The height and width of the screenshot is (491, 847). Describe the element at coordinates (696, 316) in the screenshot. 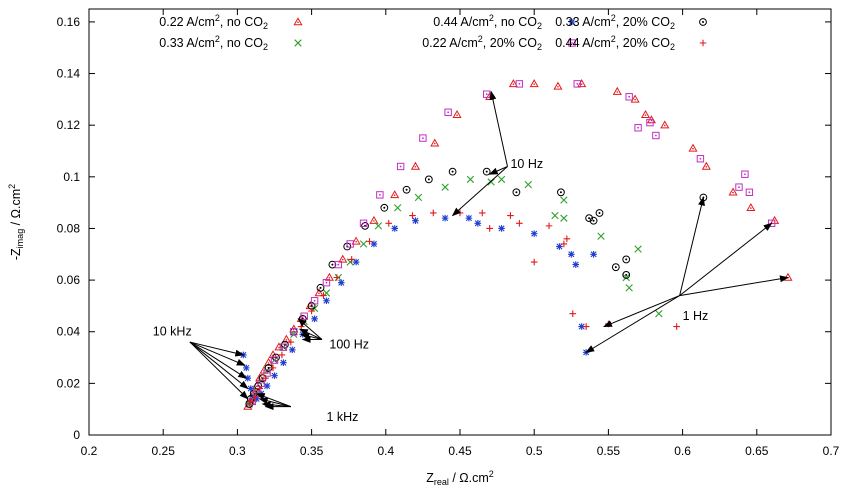

I see `annotation-label: 1 Hz` at that location.